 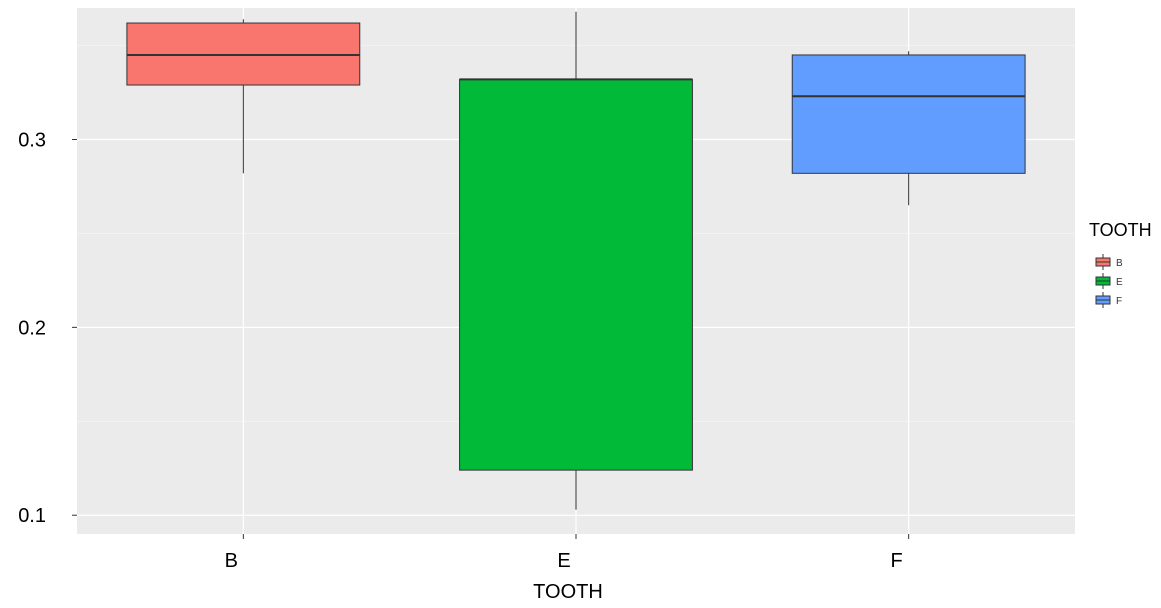 I want to click on legend-label: F, so click(x=1119, y=301).